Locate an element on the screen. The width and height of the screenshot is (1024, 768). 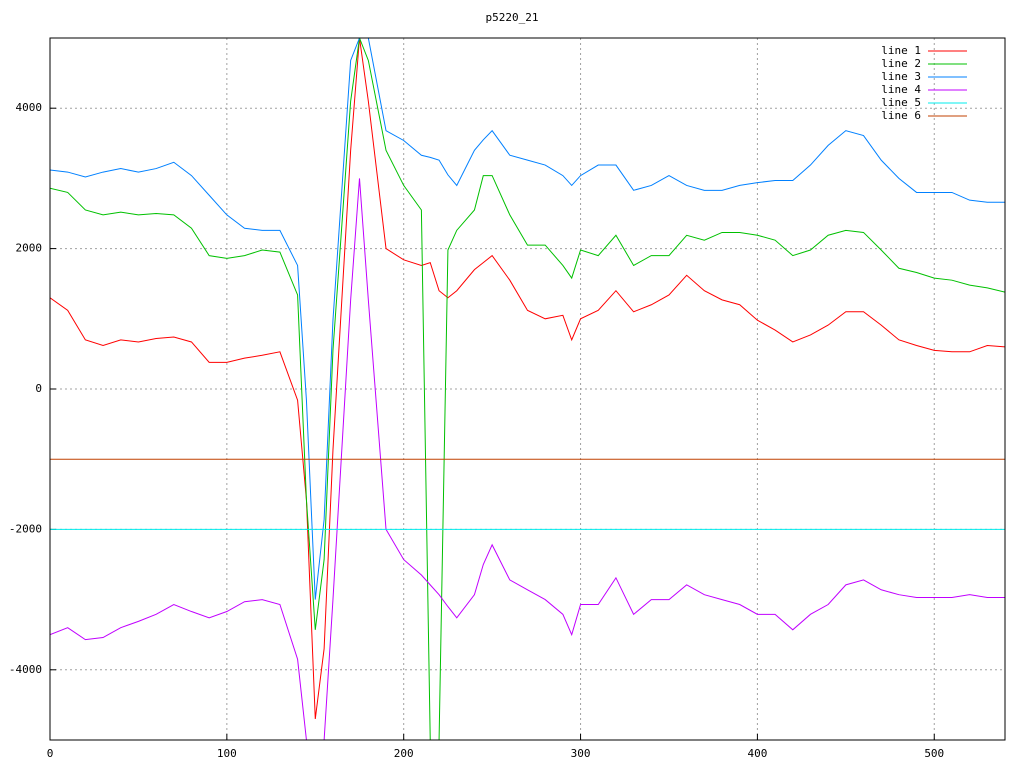
legend-label: line 5 is located at coordinates (901, 102).